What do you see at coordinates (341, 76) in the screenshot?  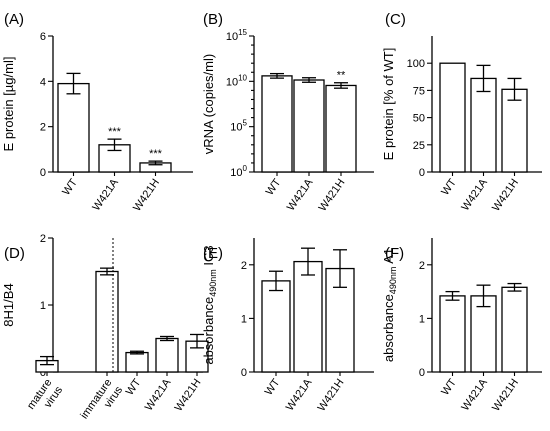 I see `significance-label: **` at bounding box center [341, 76].